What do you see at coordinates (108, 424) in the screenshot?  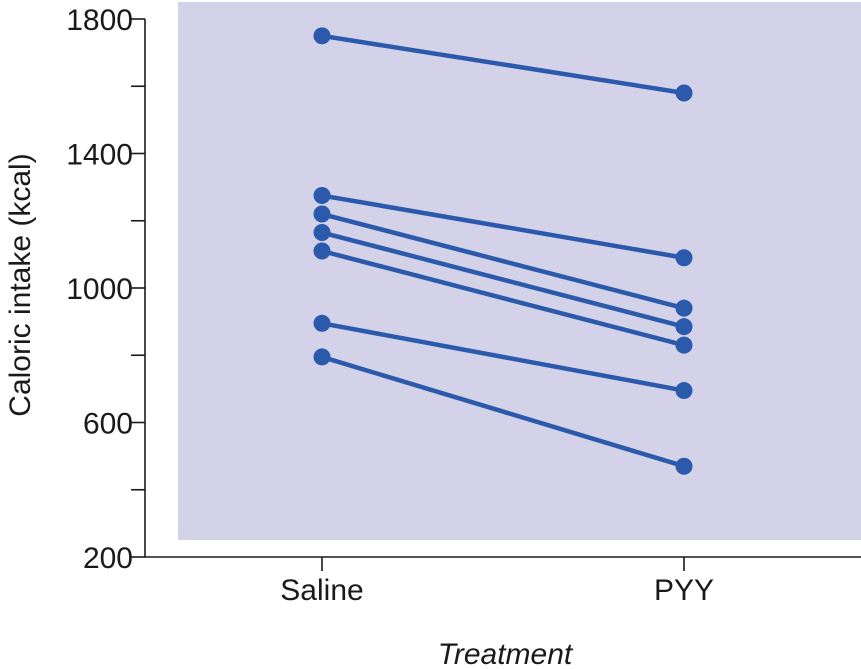 I see `y-tick-label: 600` at bounding box center [108, 424].